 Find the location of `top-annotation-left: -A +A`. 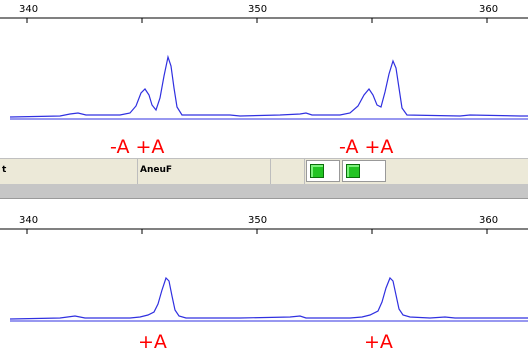

top-annotation-left: -A +A is located at coordinates (137, 147).